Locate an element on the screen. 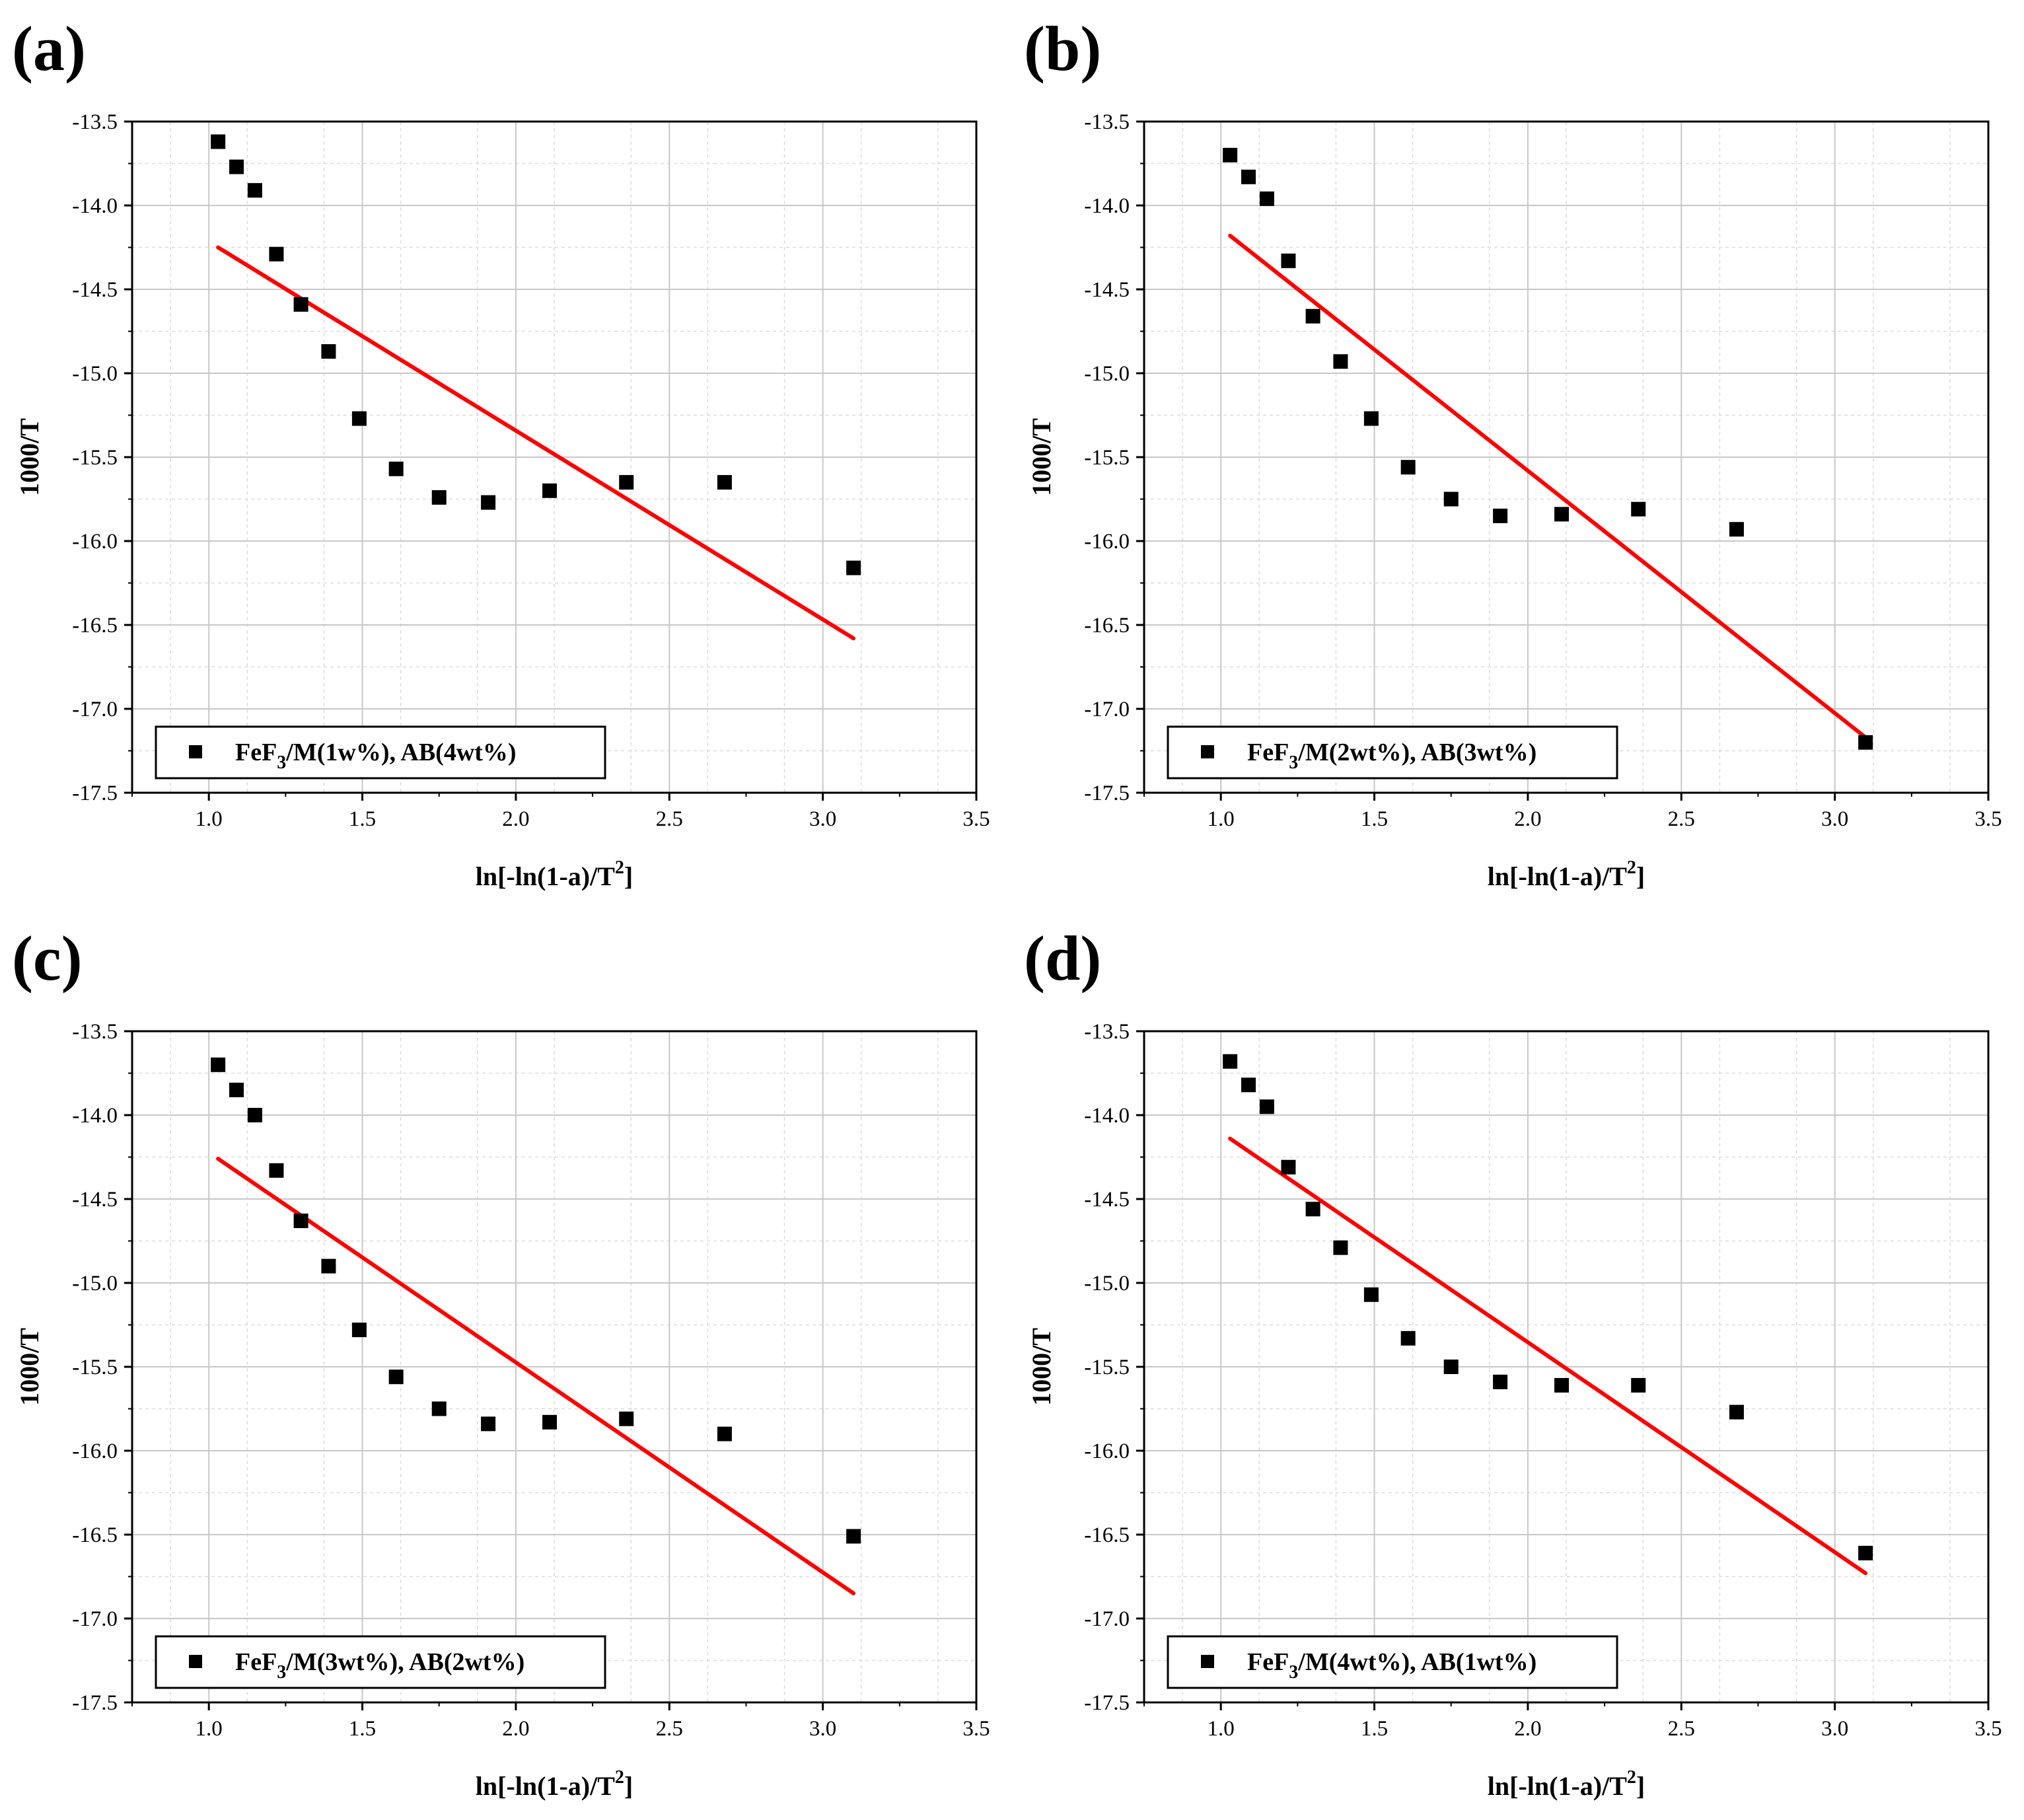 This screenshot has width=2024, height=1820. legend-label-post: /M(1w%), AB(4wt%) is located at coordinates (400, 752).